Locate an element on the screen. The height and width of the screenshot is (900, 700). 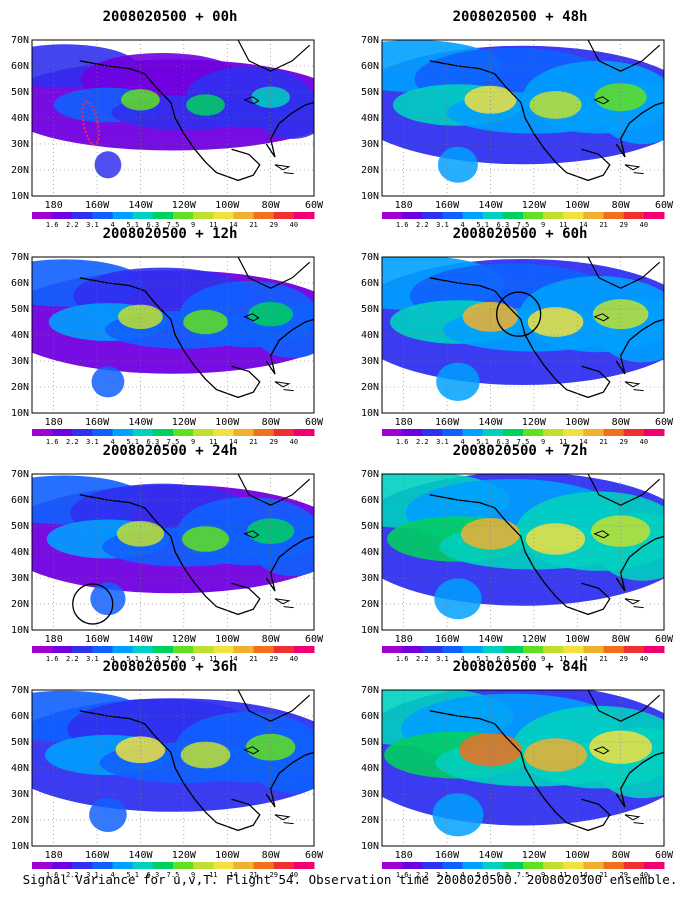
lat-tick-label: 50N is located at coordinates (370, 309).